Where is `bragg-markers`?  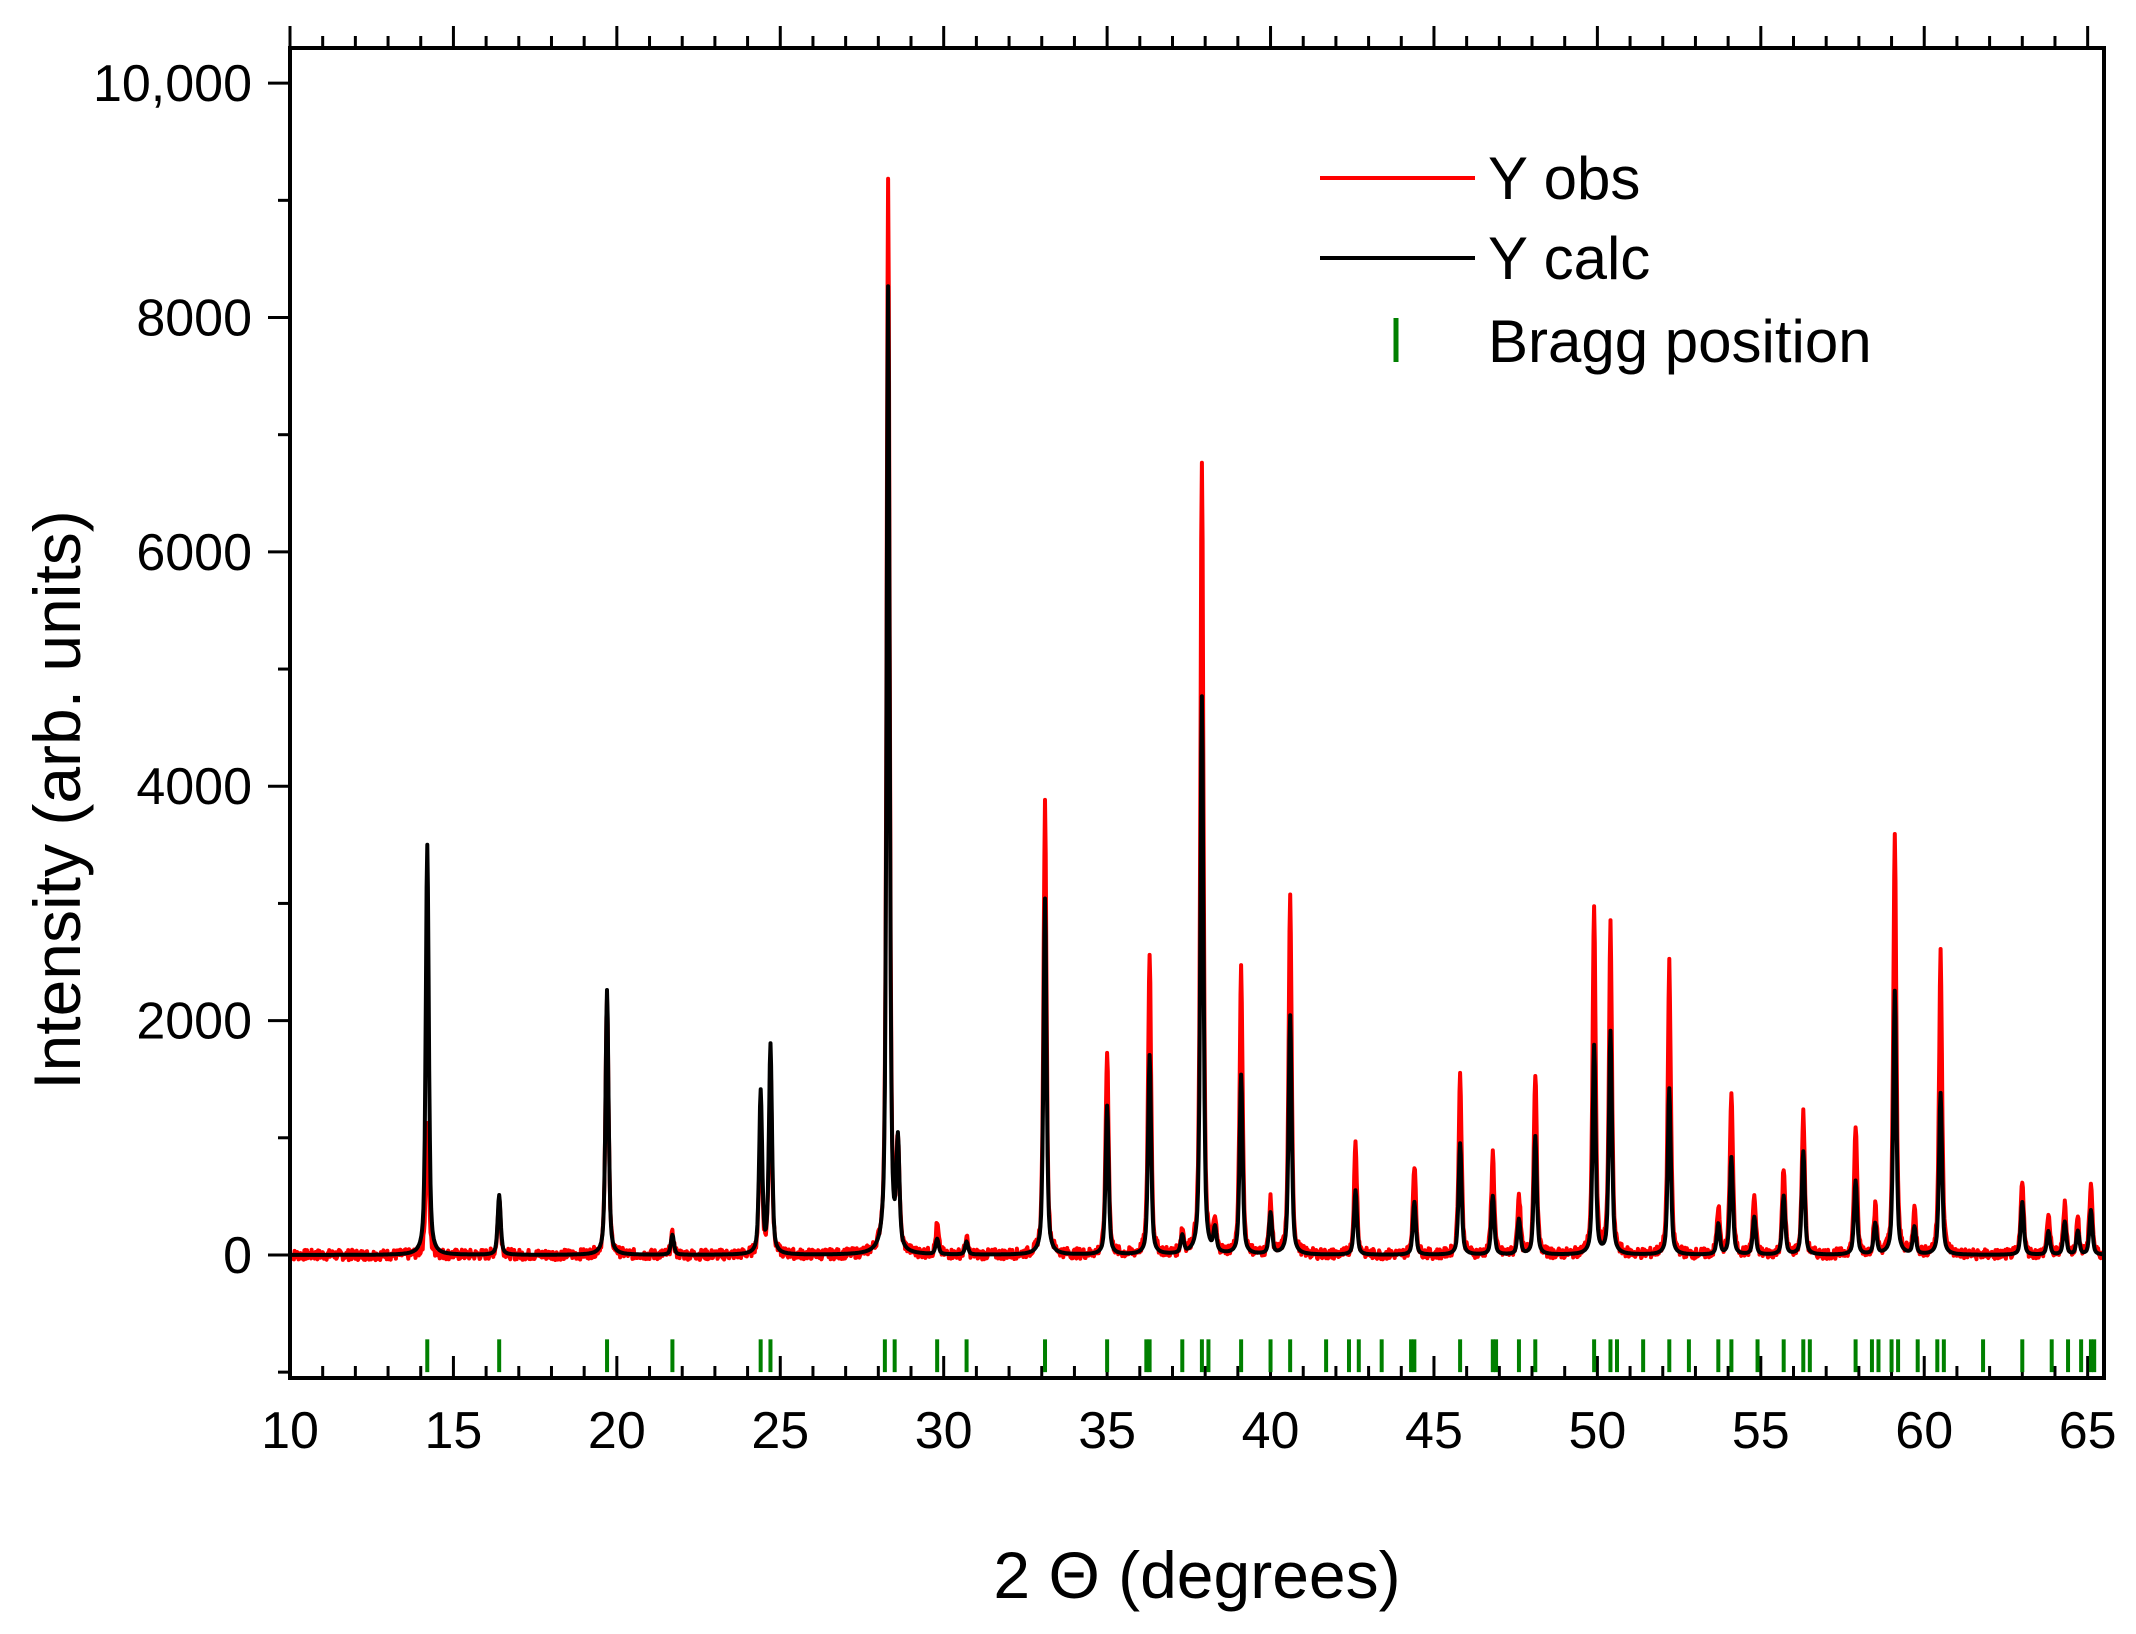 bragg-markers is located at coordinates (1261, 1356).